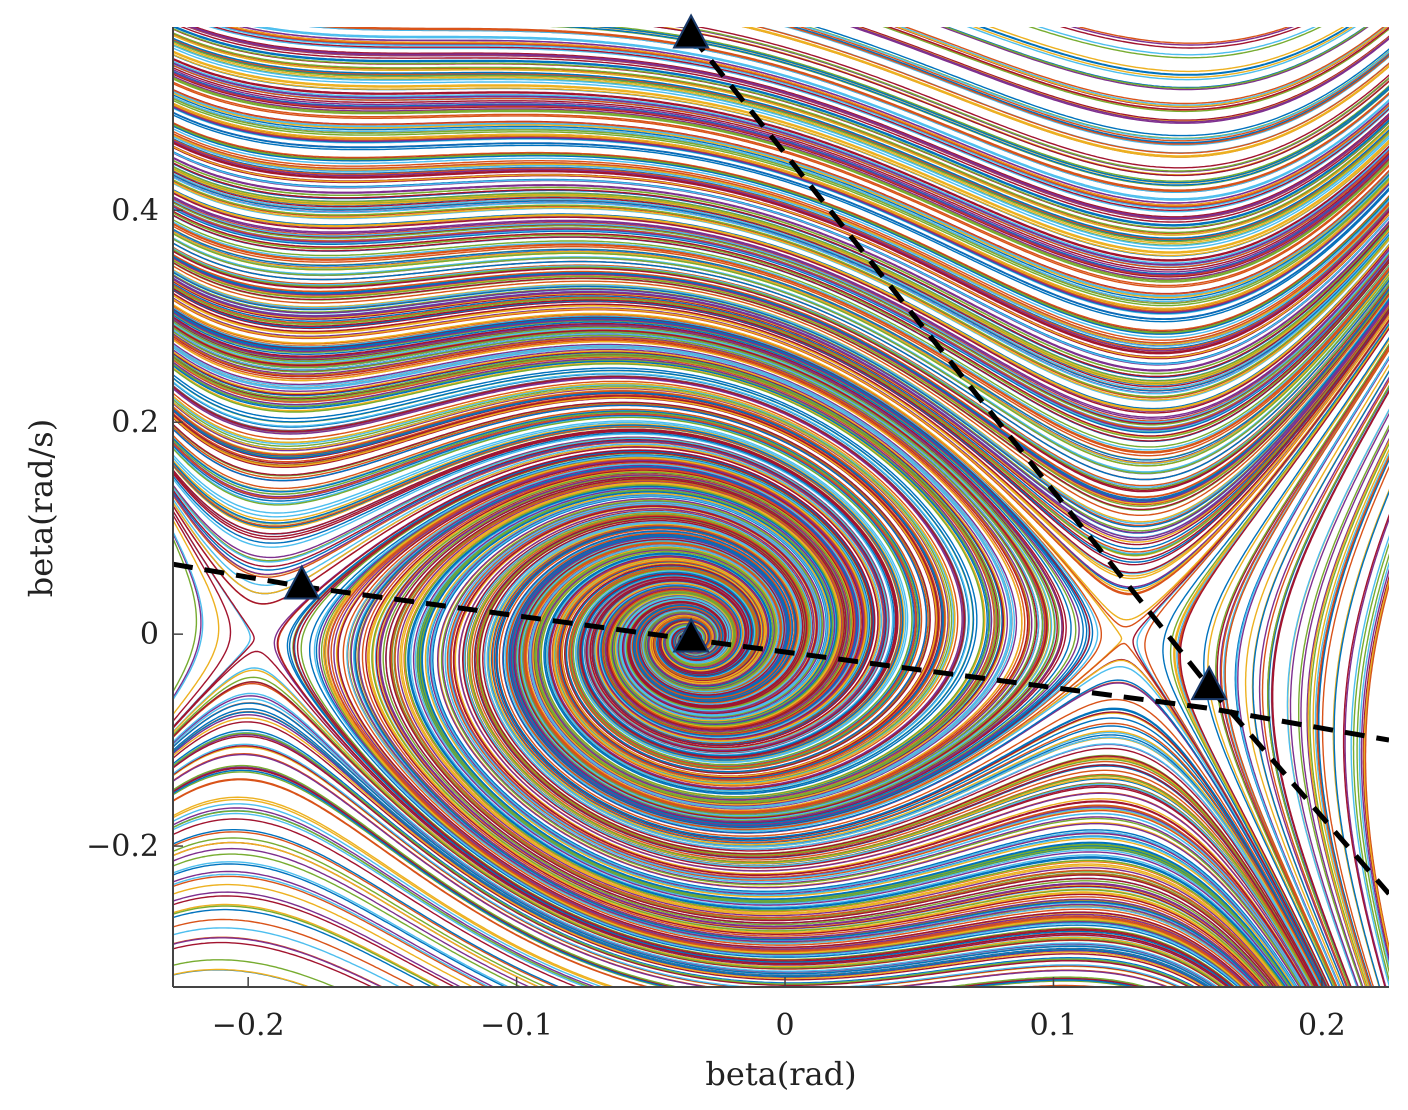  I want to click on y-tick-label: 0.2, so click(135, 422).